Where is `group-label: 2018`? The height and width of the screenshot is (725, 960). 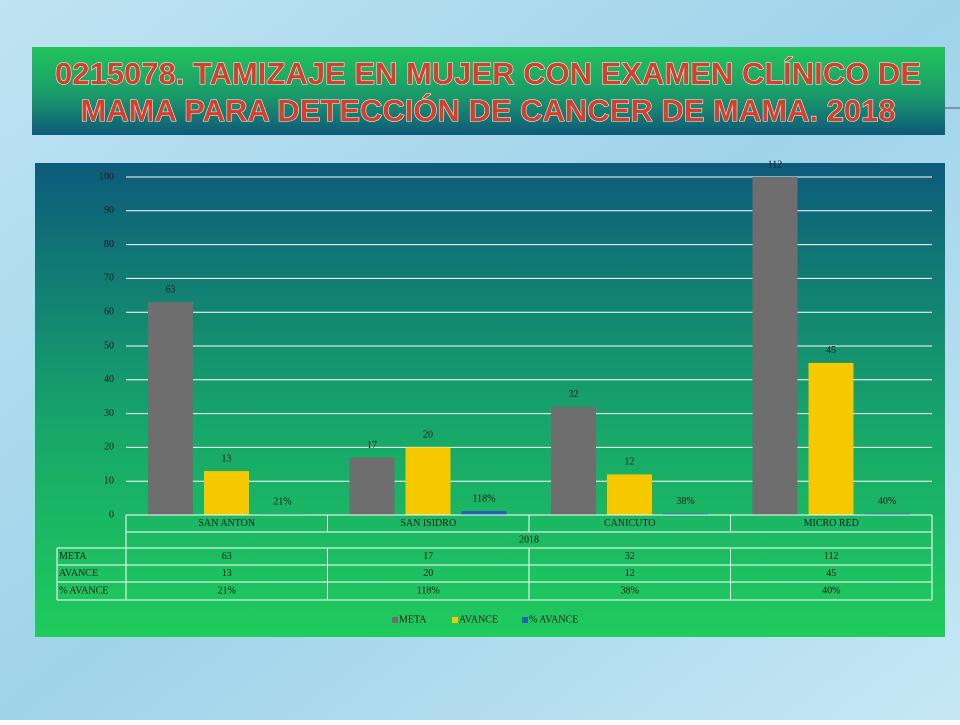 group-label: 2018 is located at coordinates (529, 539).